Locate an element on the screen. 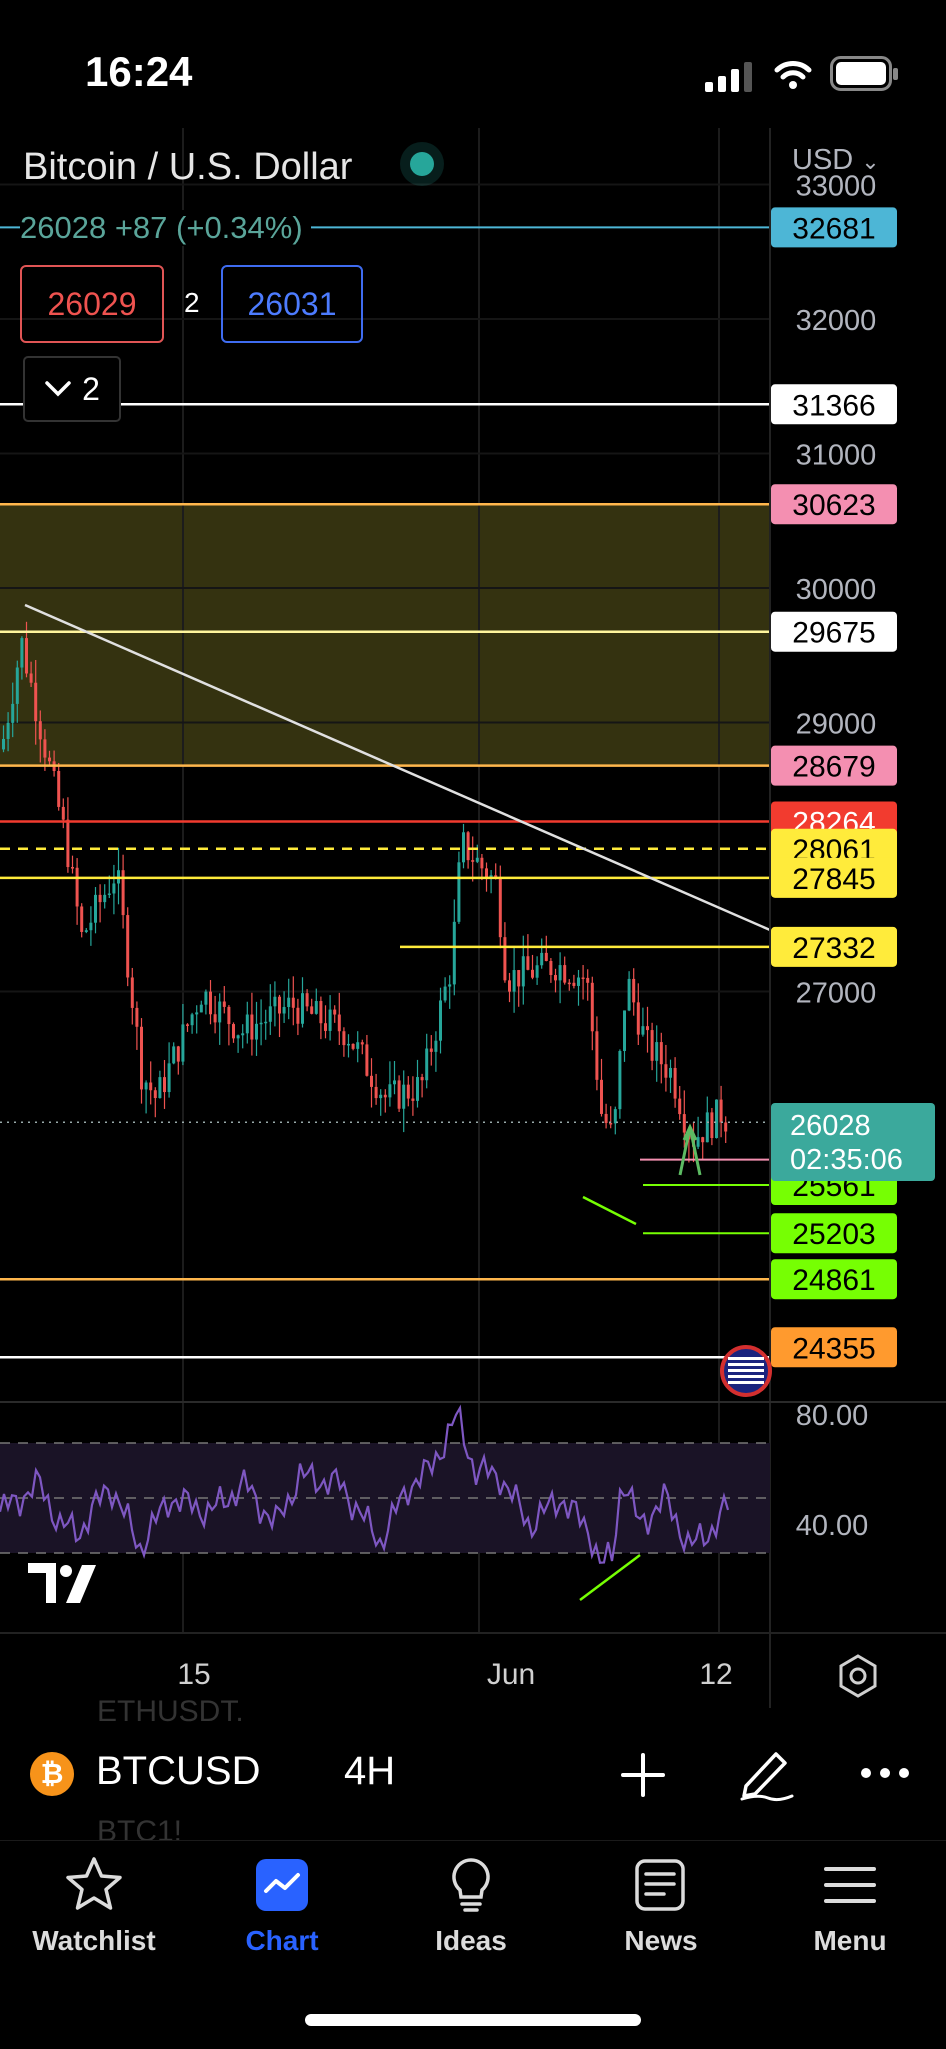 The width and height of the screenshot is (946, 2049). rsi-pane: 80.00 40.00 is located at coordinates (473, 1500).